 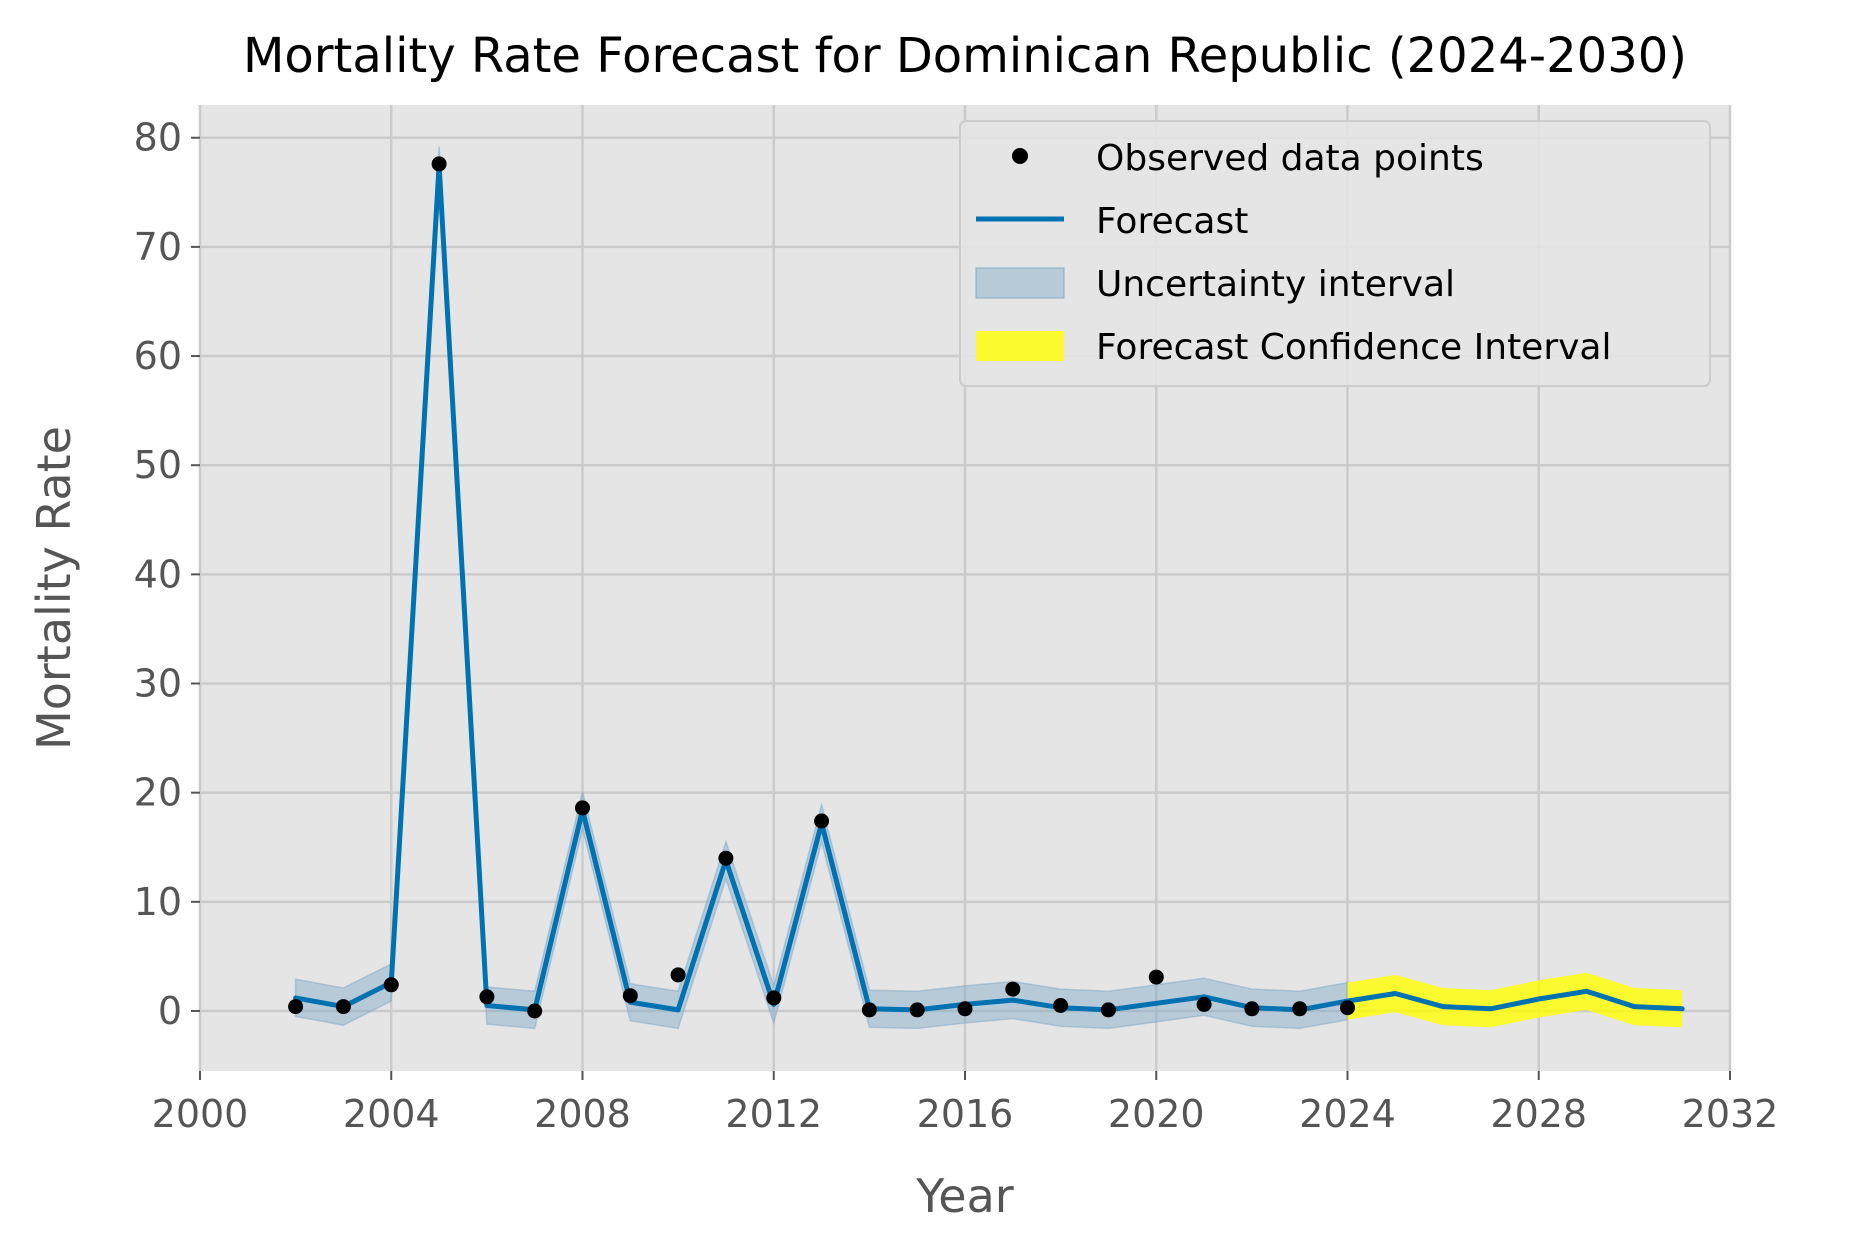 I want to click on y-tick-label: 10, so click(x=158, y=902).